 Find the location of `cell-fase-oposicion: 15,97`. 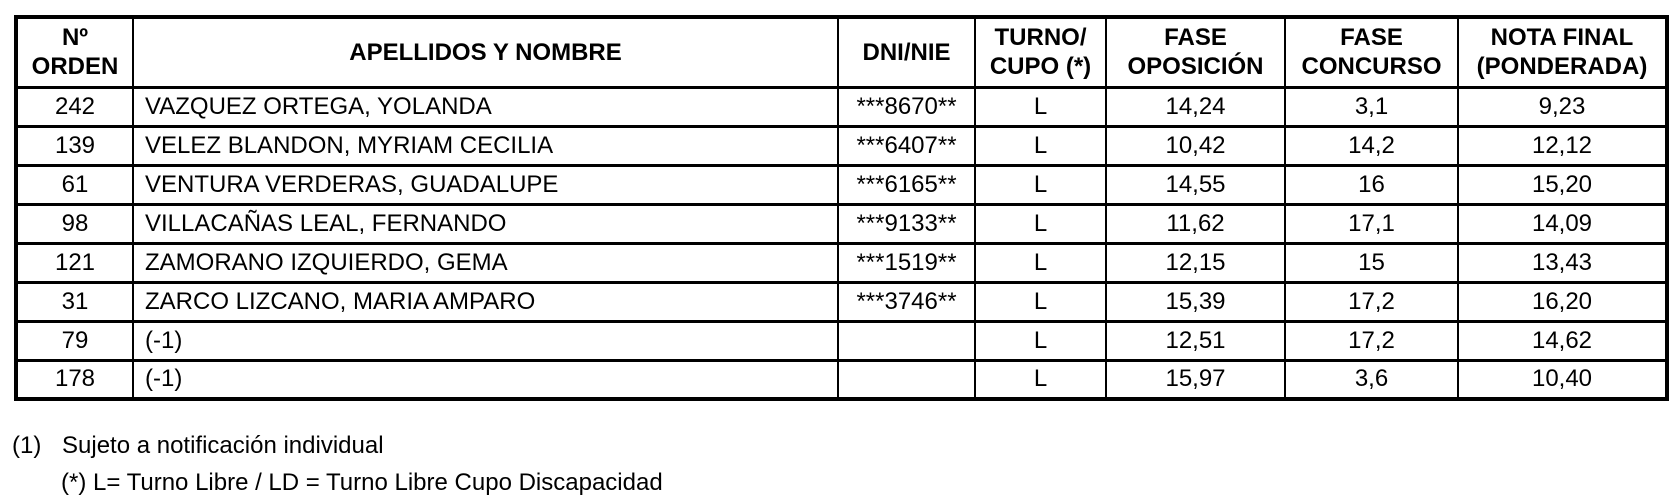

cell-fase-oposicion: 15,97 is located at coordinates (1195, 379).